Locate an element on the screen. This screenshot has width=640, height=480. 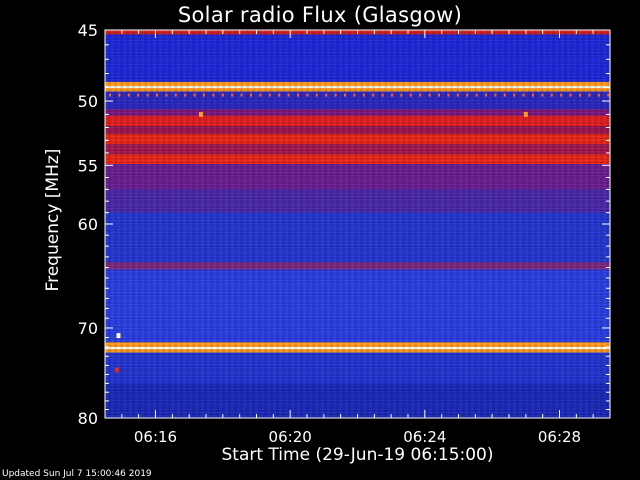
x-tick-label: 06:24 is located at coordinates (424, 437).